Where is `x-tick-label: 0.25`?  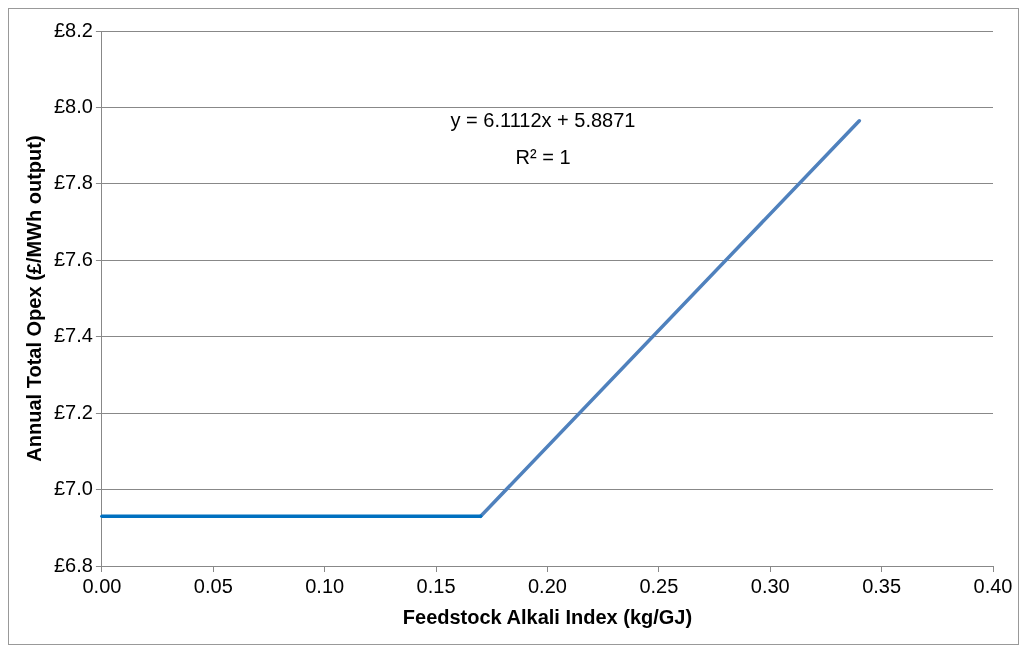
x-tick-label: 0.25 is located at coordinates (659, 585).